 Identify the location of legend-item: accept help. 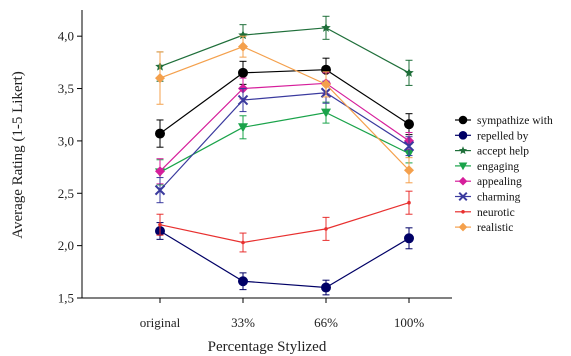
(492, 152).